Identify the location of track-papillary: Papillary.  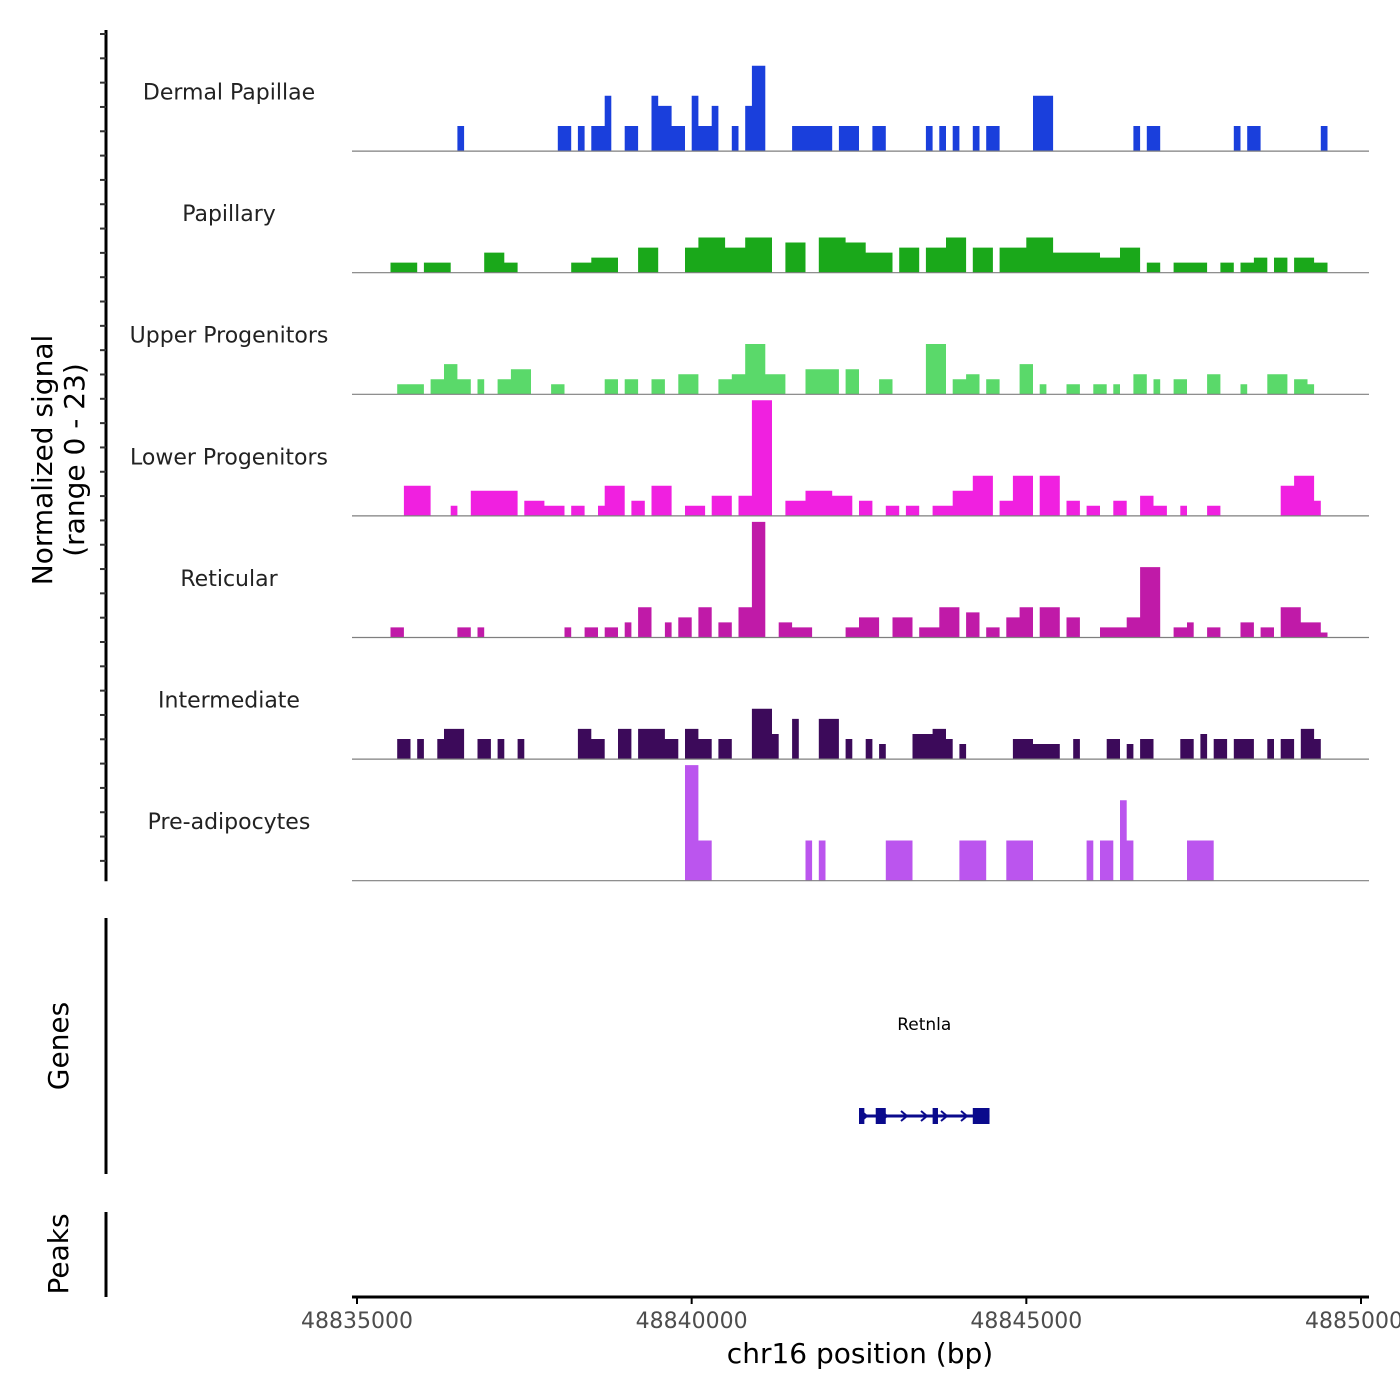
(775, 238).